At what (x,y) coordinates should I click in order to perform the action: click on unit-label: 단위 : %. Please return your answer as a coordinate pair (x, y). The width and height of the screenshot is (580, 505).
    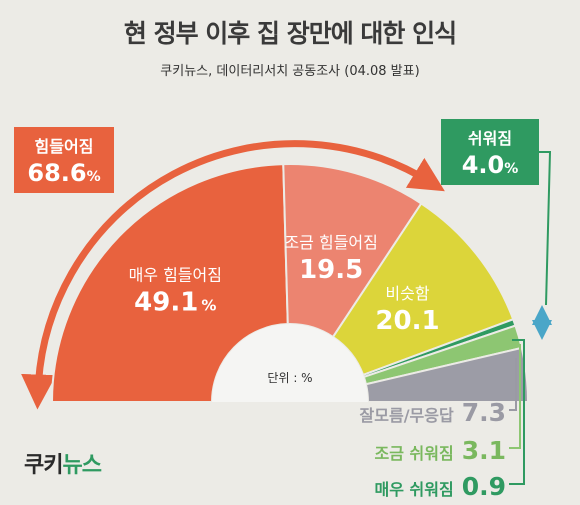
    Looking at the image, I should click on (289, 378).